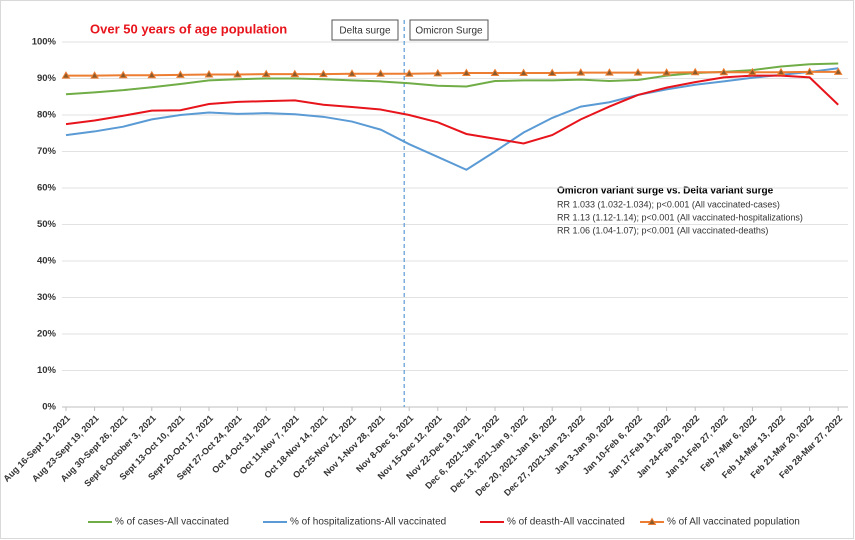 This screenshot has width=855, height=540. What do you see at coordinates (47, 115) in the screenshot?
I see `y-tick-label: 80%` at bounding box center [47, 115].